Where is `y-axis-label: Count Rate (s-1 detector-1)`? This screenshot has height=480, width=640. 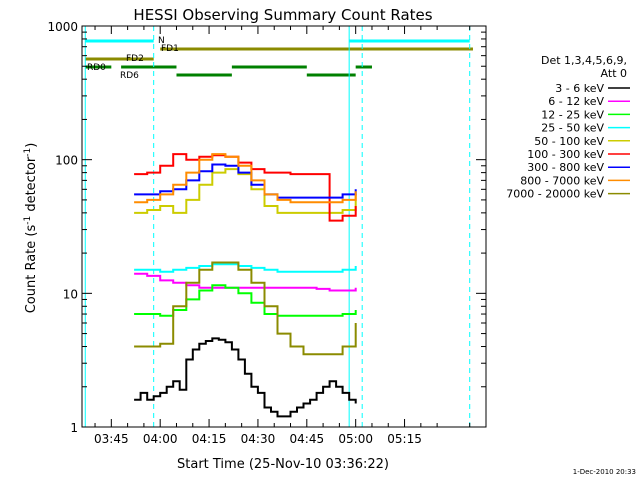 y-axis-label: Count Rate (s-1 detector-1) is located at coordinates (31, 228).